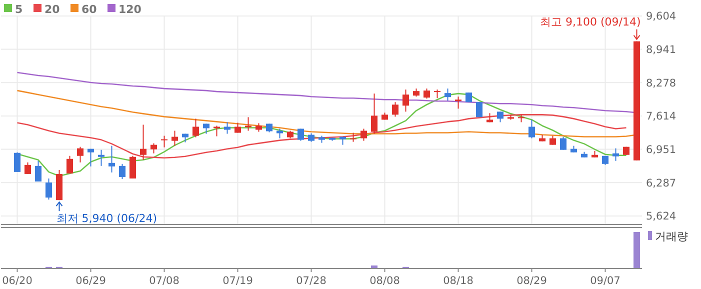  What do you see at coordinates (19, 9) in the screenshot?
I see `legend-label: 5` at bounding box center [19, 9].